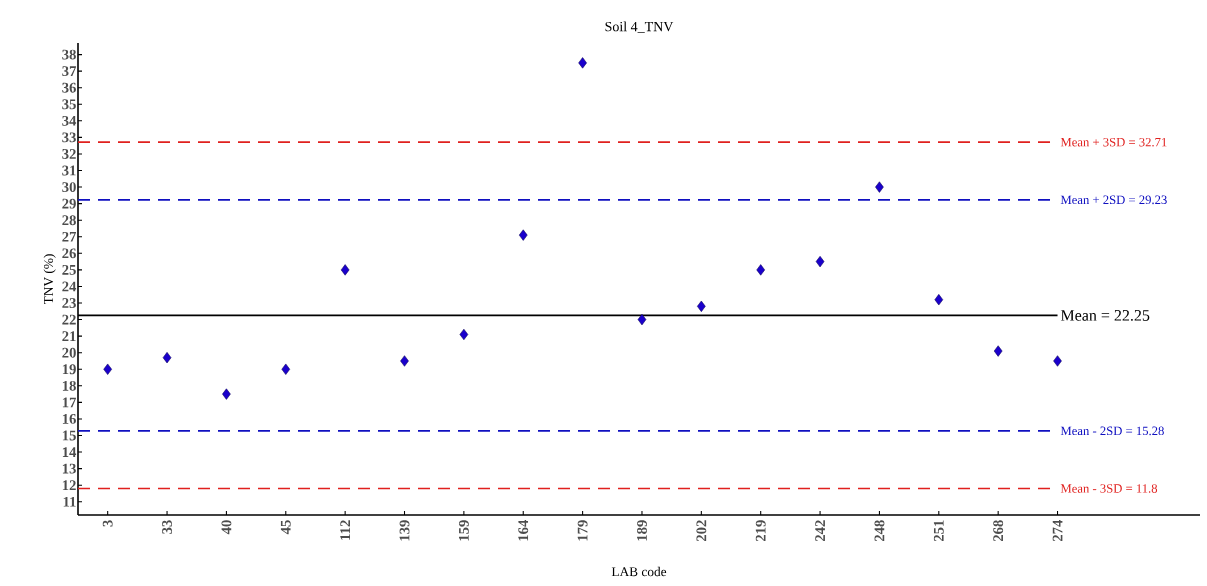 The image size is (1207, 586). I want to click on y-tick-label: 37, so click(69, 71).